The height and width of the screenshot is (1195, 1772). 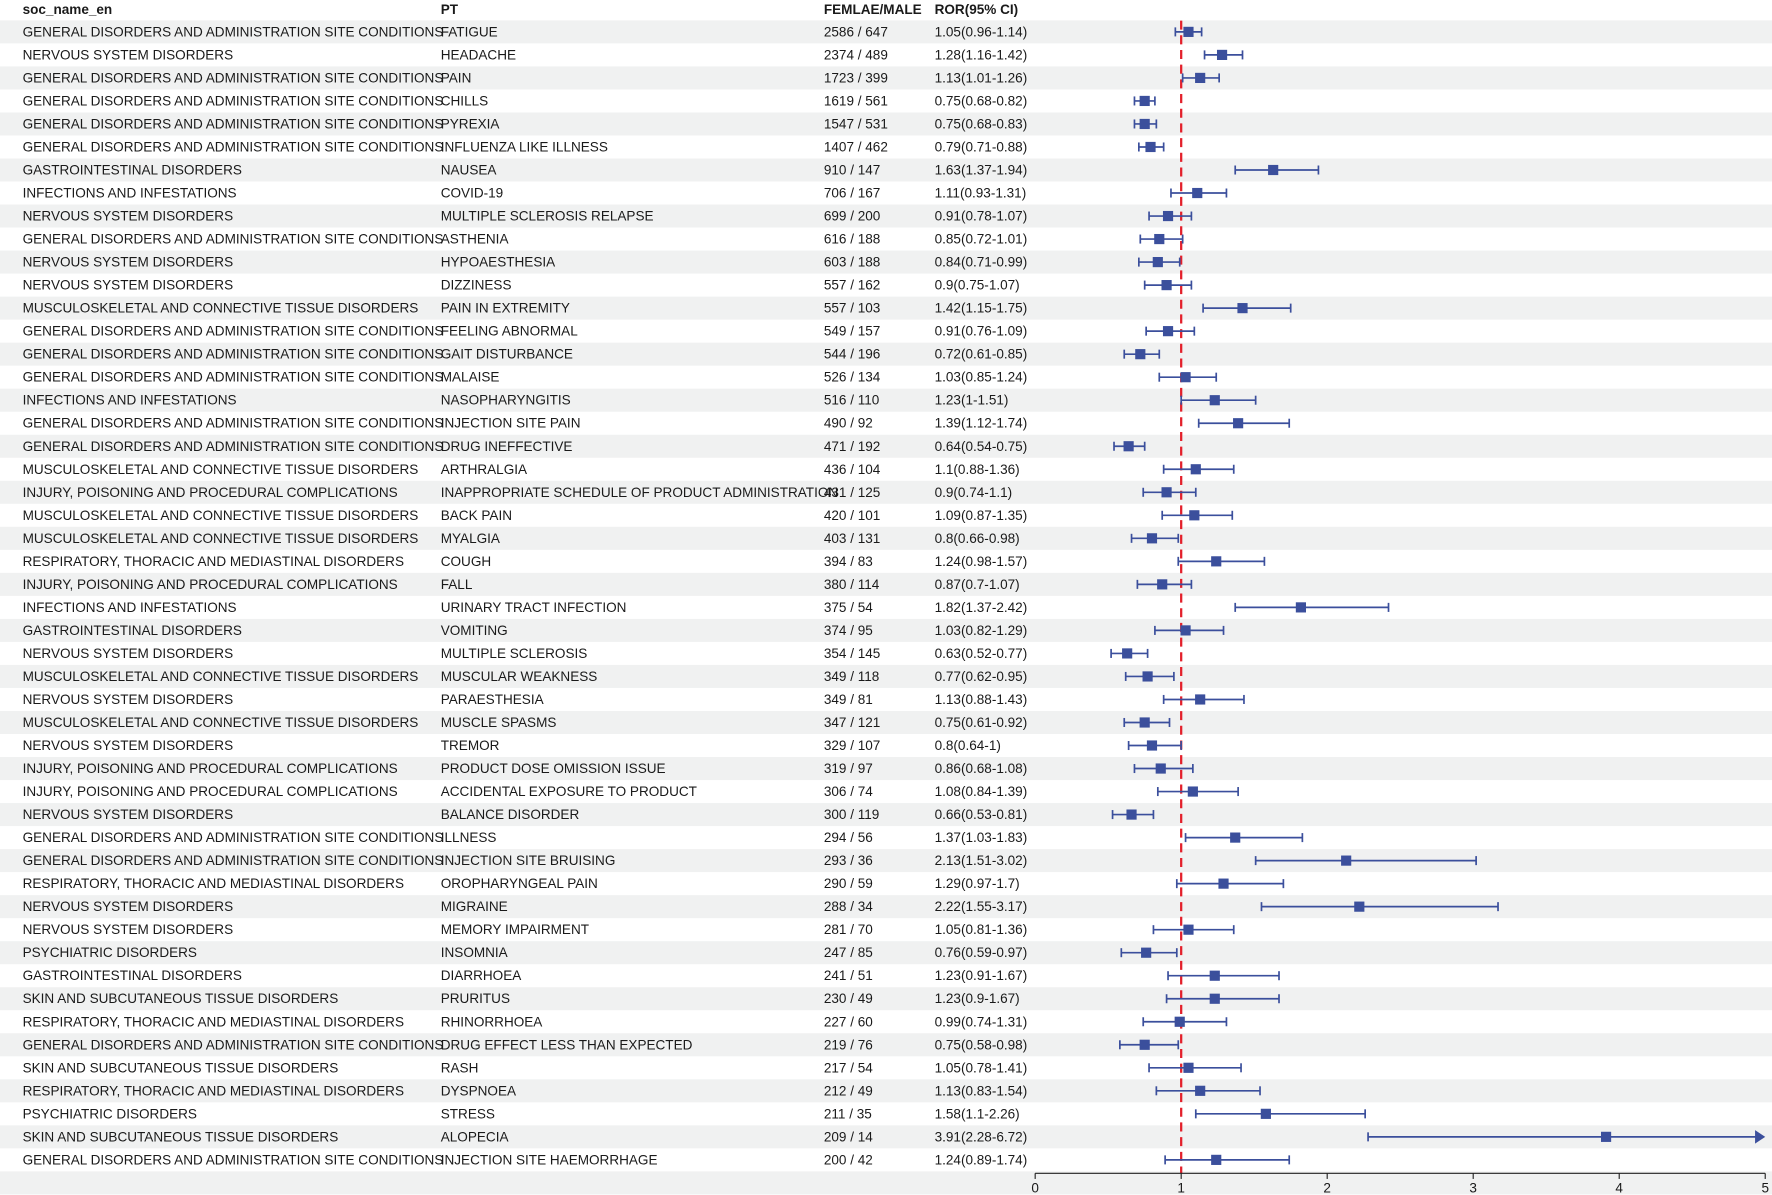 What do you see at coordinates (981, 837) in the screenshot?
I see `ror-cell: 1.37(1.03-1.83)` at bounding box center [981, 837].